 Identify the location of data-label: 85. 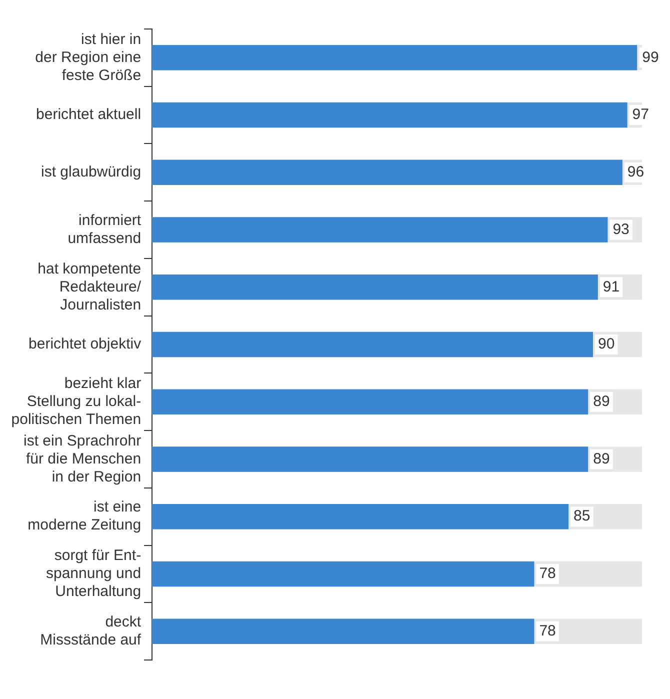
(582, 516).